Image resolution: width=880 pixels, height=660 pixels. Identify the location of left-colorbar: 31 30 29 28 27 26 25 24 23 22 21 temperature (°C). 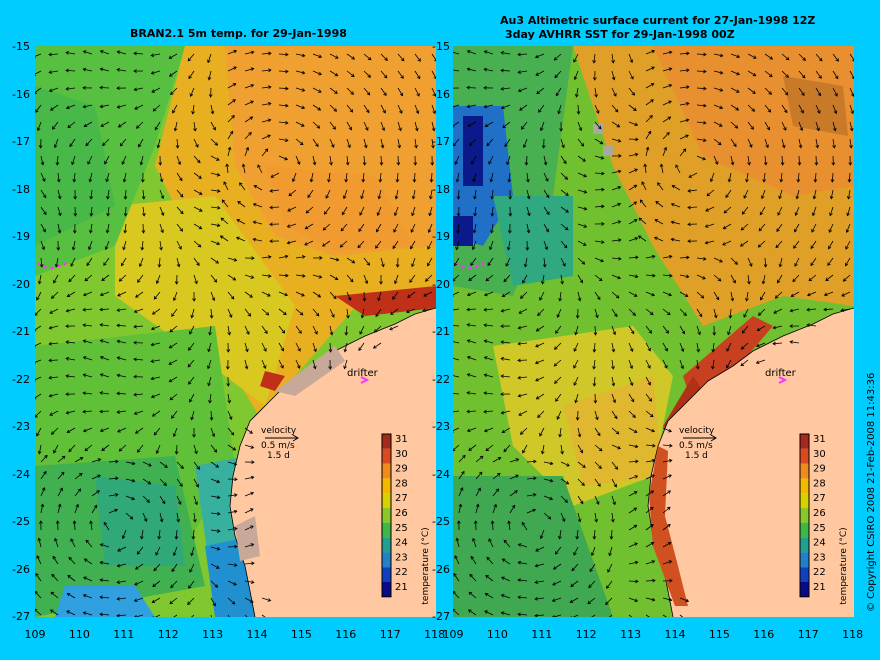
(406, 519).